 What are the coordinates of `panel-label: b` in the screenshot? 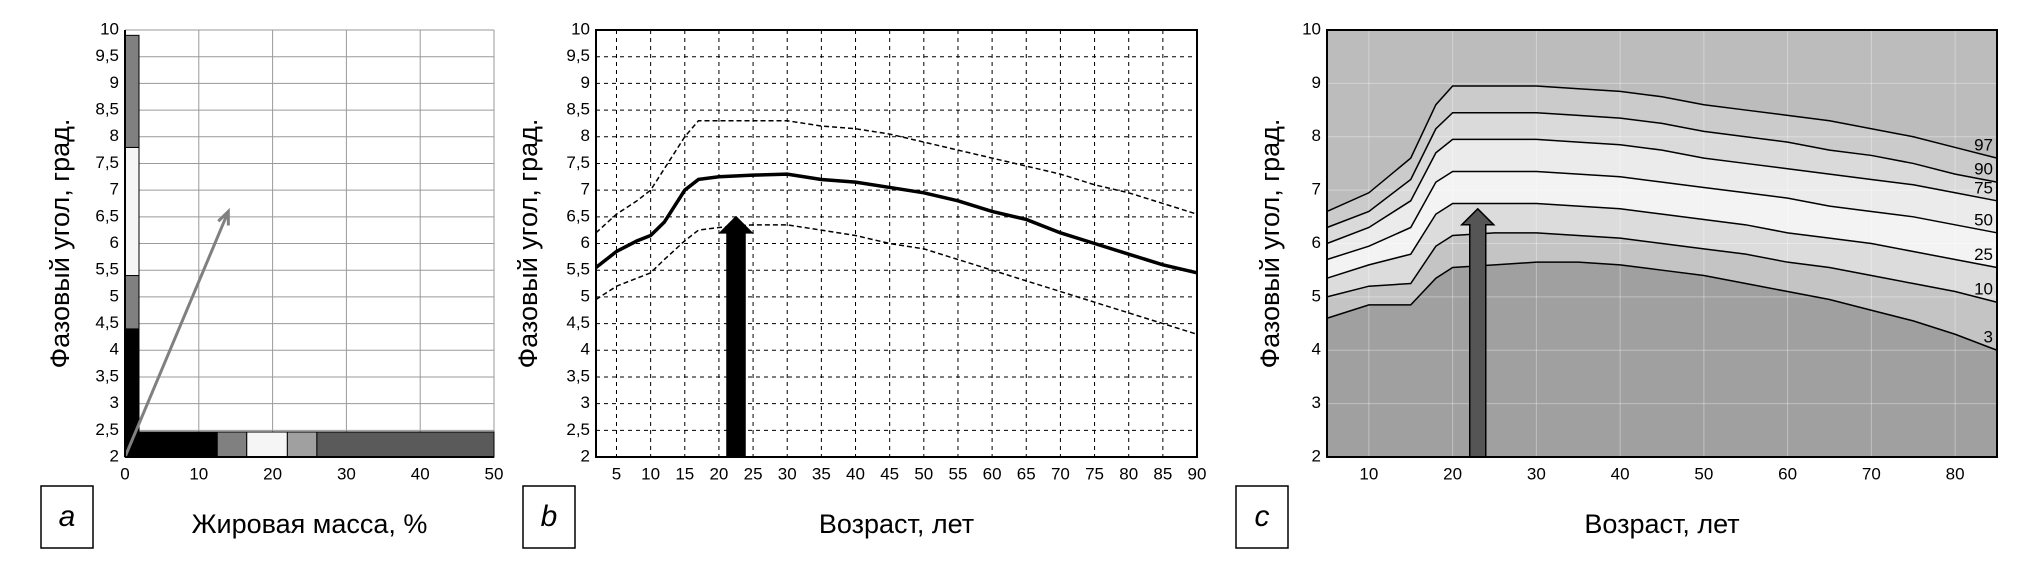 It's located at (549, 516).